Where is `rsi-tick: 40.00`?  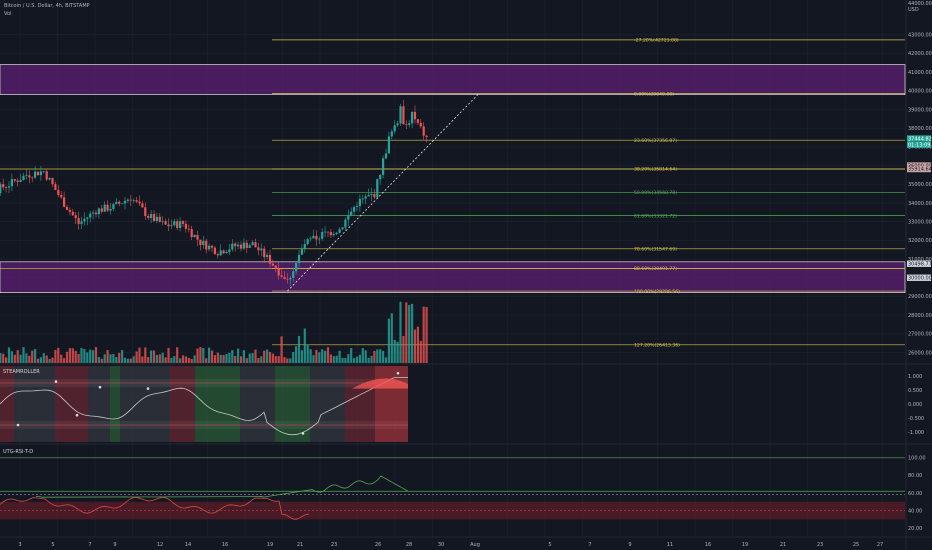 rsi-tick: 40.00 is located at coordinates (915, 511).